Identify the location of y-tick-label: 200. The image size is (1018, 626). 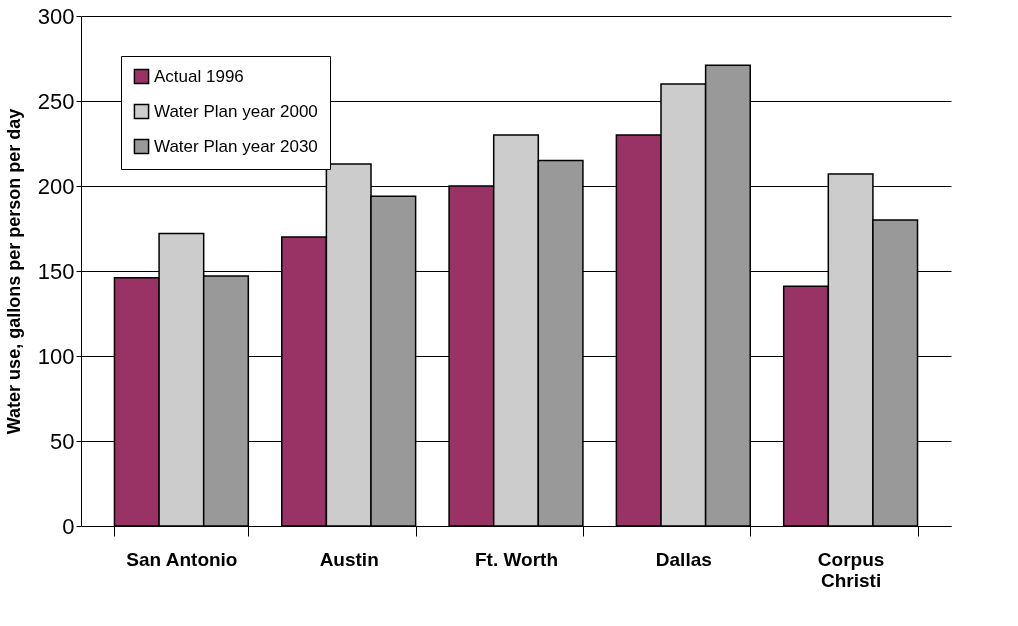
(56, 186).